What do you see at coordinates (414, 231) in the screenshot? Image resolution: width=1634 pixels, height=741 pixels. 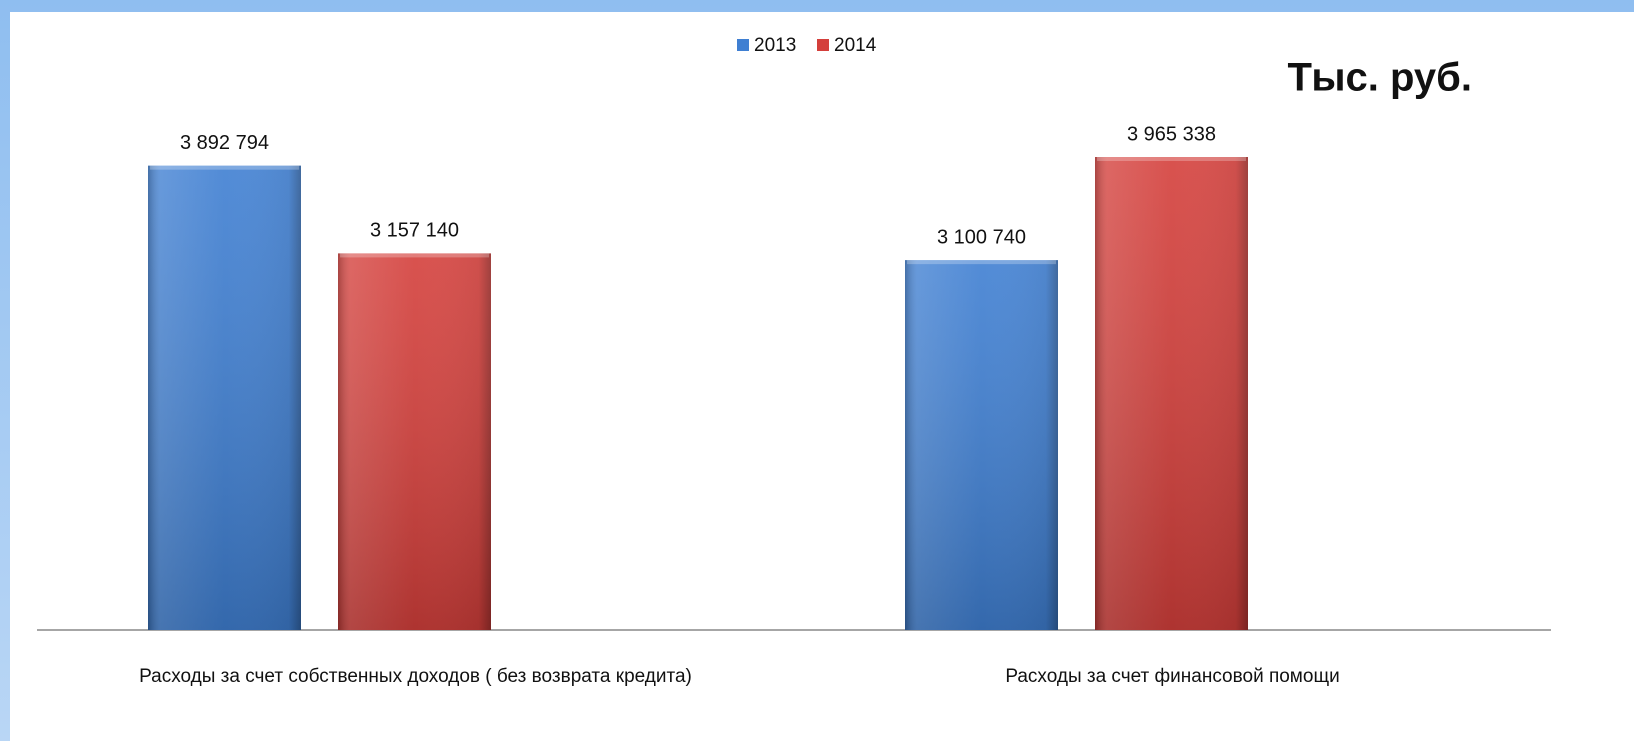 I see `data-label: 3 157 140` at bounding box center [414, 231].